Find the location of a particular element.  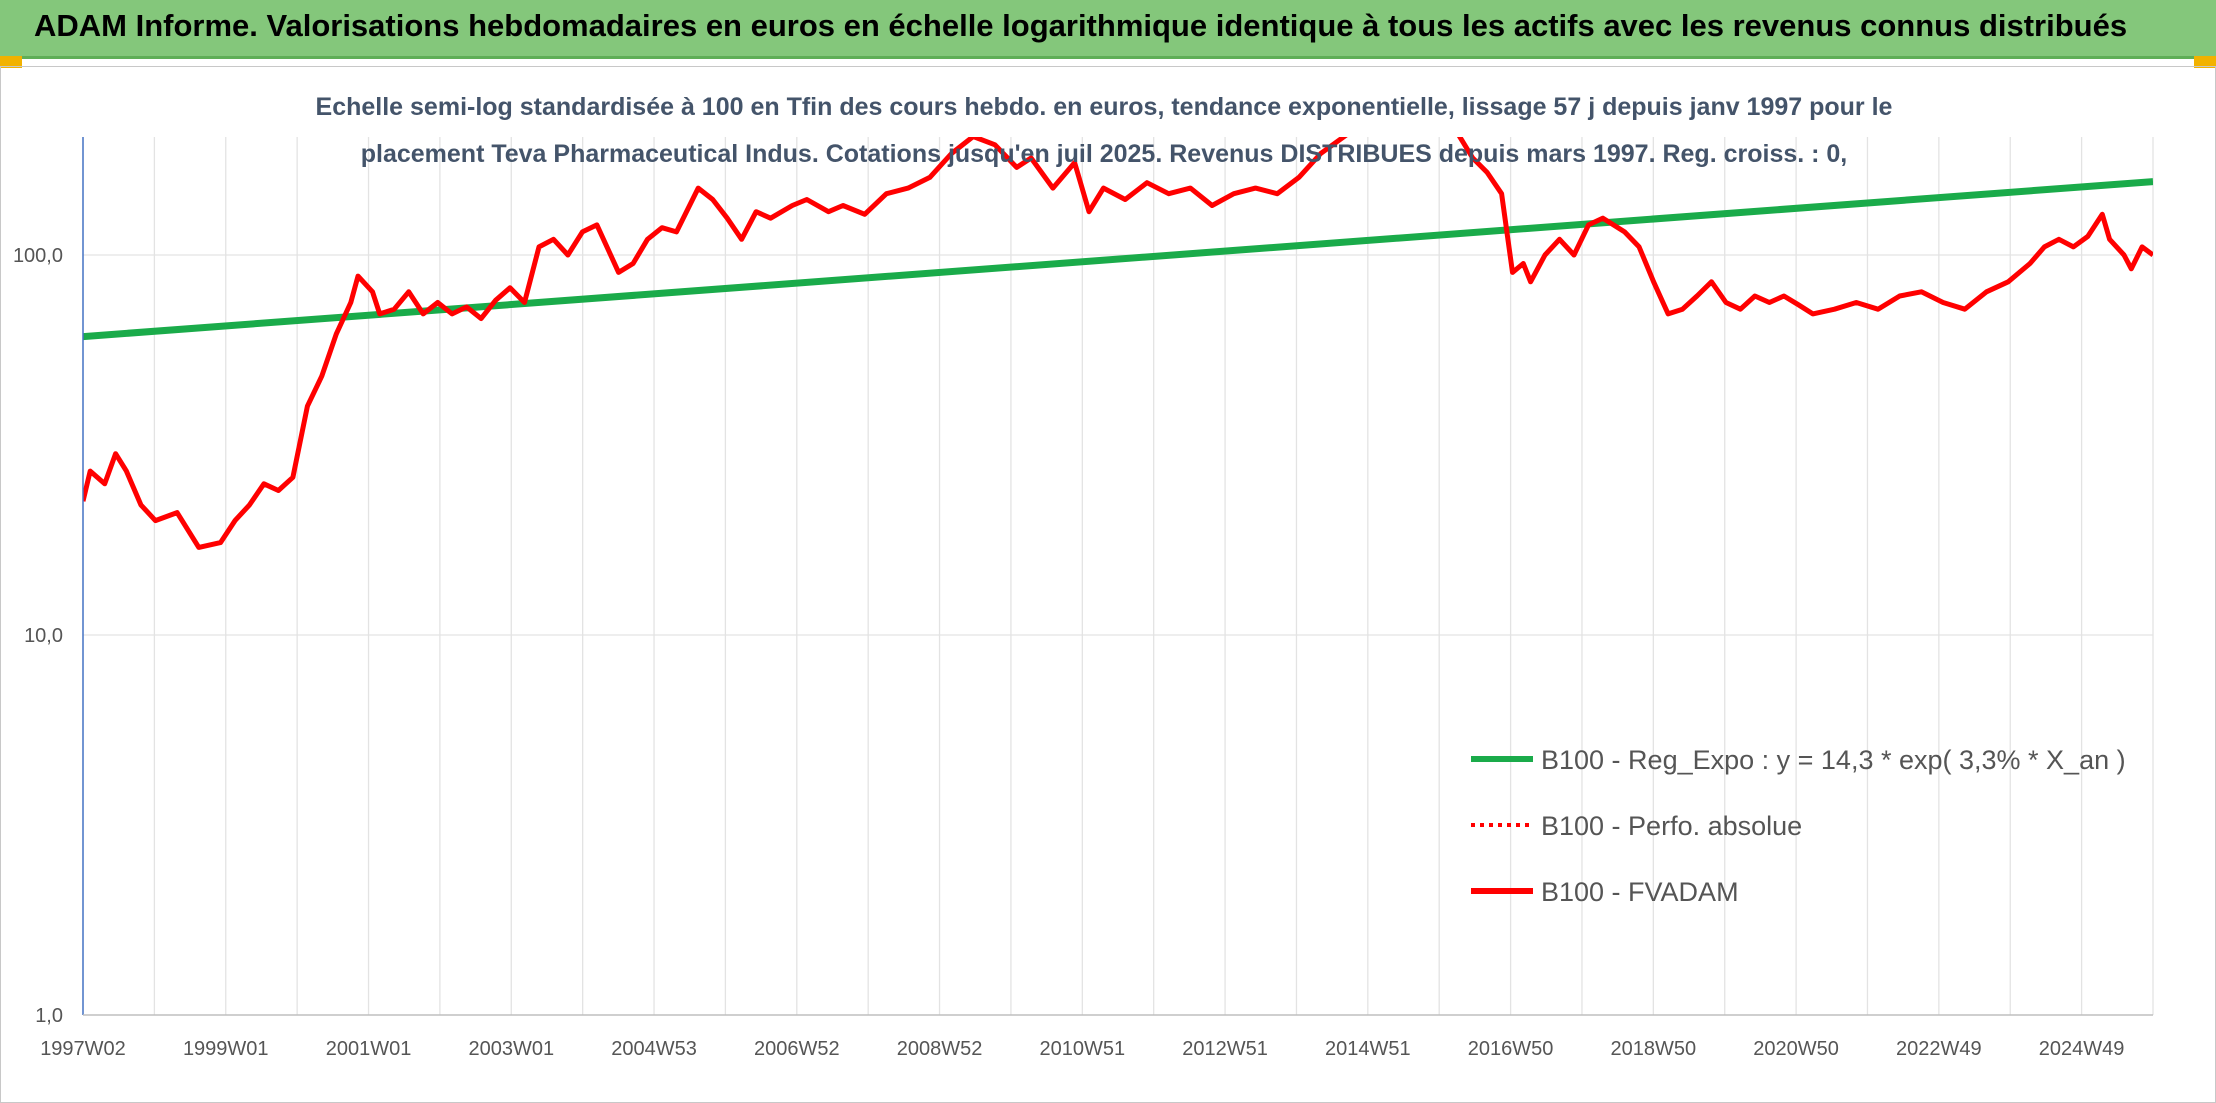

x-tick-label: 2018W50 is located at coordinates (1654, 1049).